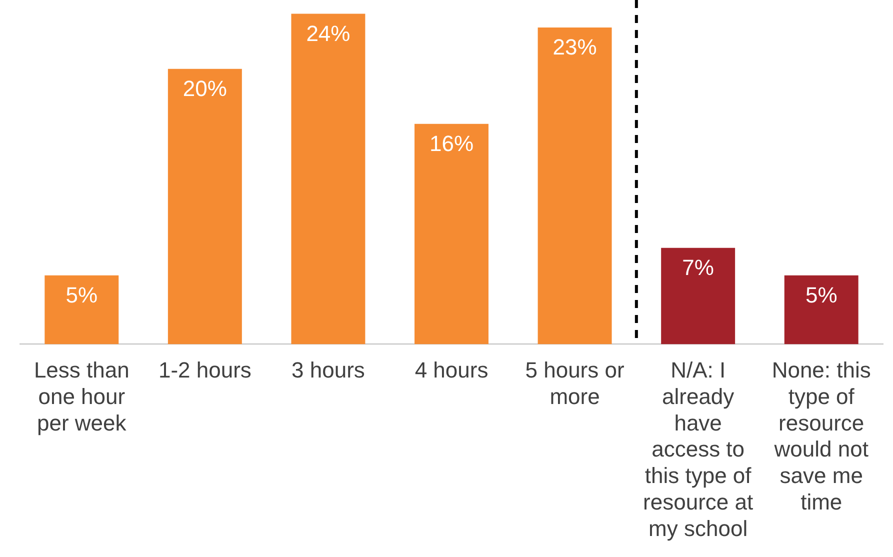  I want to click on data-label: 16%, so click(451, 143).